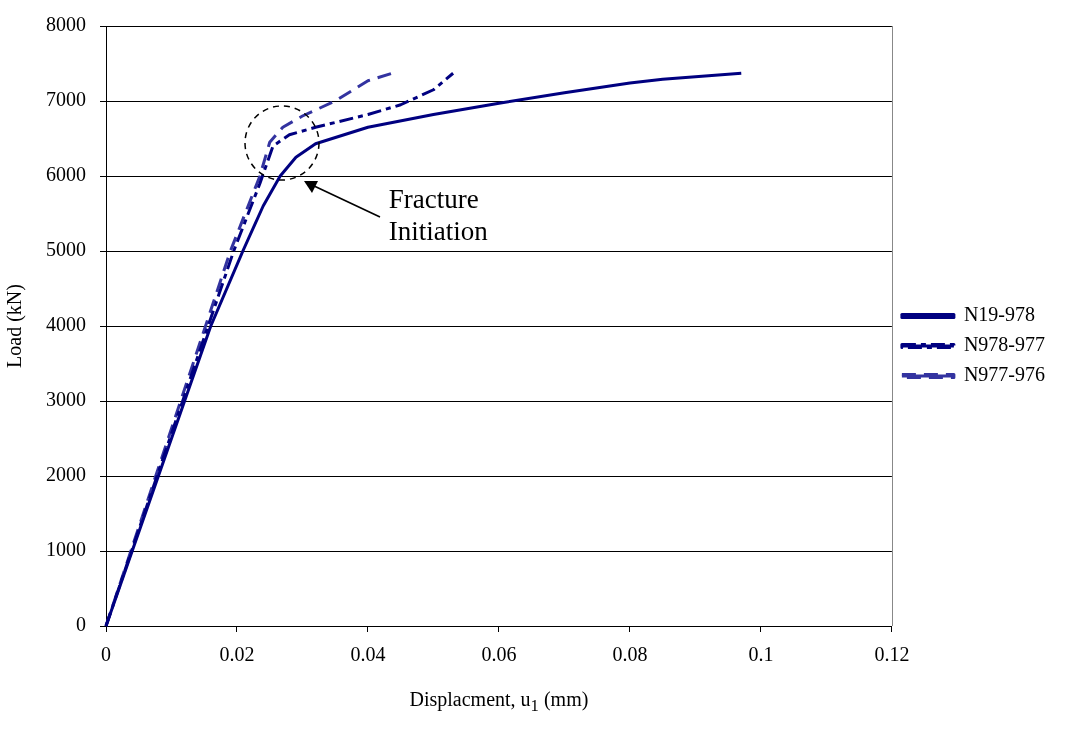 The image size is (1083, 735). I want to click on legend-label: N19-978, so click(999, 314).